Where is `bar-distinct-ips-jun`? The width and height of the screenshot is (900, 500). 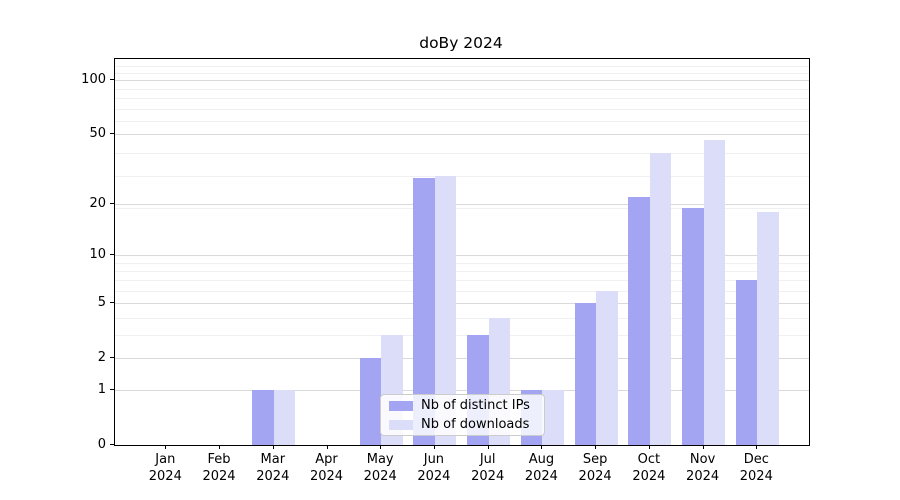
bar-distinct-ips-jun is located at coordinates (424, 311).